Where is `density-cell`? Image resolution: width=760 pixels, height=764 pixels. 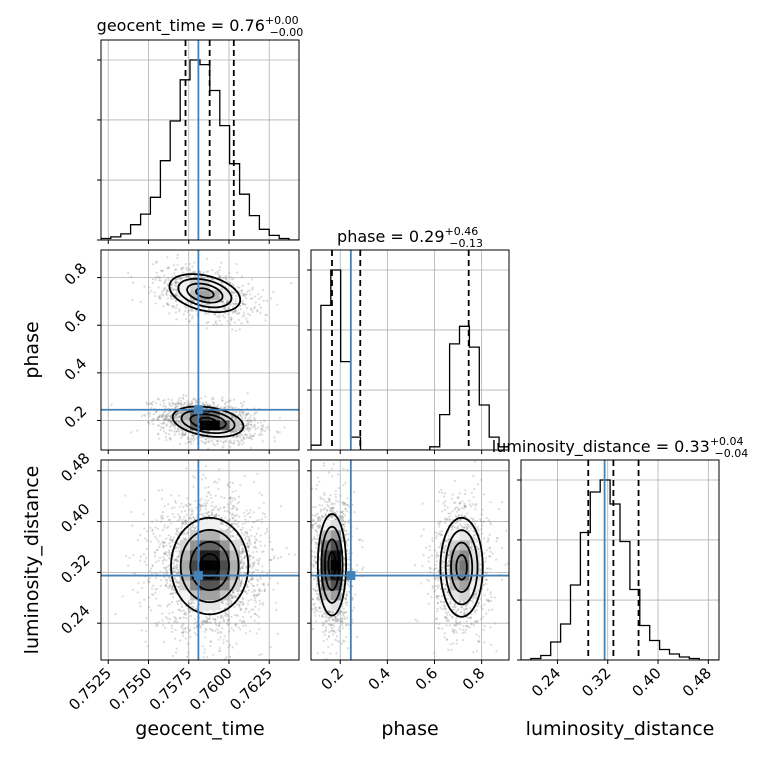 density-cell is located at coordinates (215, 435).